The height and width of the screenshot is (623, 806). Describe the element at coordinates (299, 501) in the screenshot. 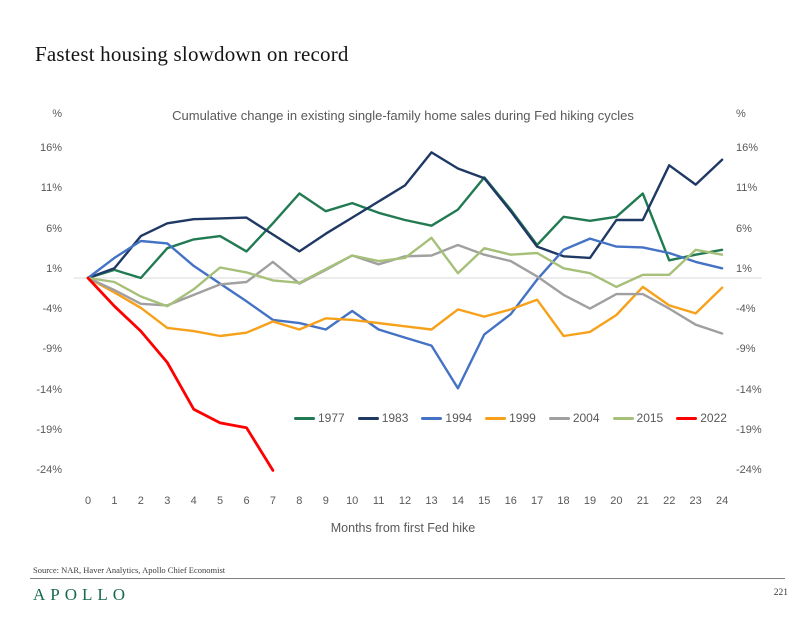

I see `x-tick-8: 8` at that location.